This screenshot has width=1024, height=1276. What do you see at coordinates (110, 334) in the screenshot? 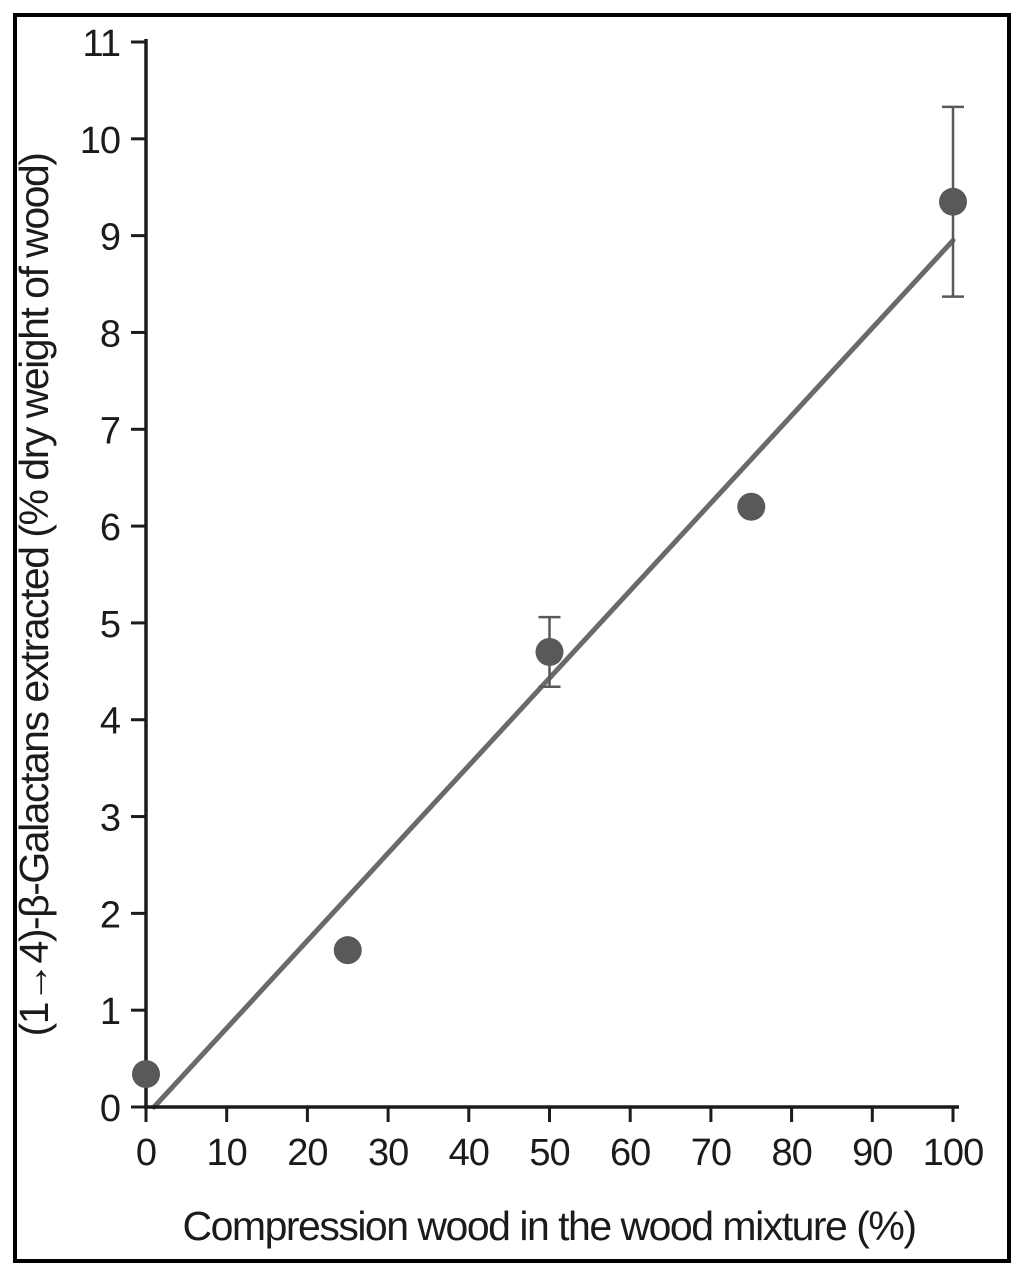
I see `y-tick-label: 8` at bounding box center [110, 334].